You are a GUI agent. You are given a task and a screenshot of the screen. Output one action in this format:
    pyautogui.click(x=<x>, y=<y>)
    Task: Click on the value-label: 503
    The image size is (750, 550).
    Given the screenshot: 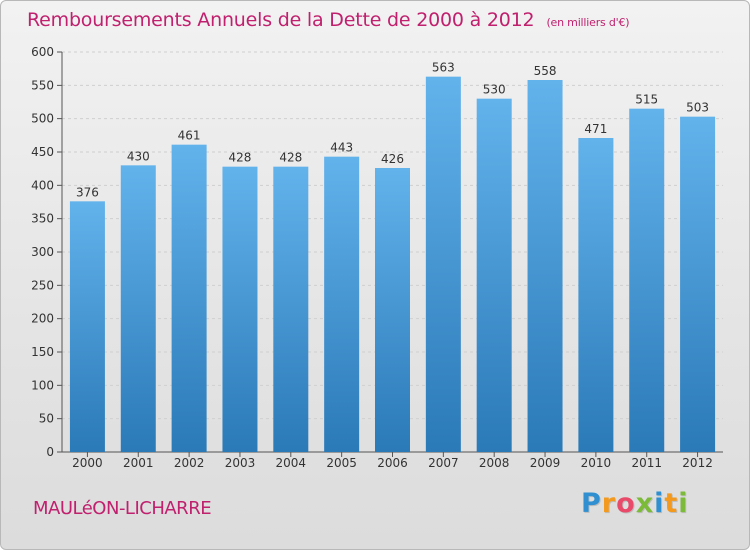 What is the action you would take?
    pyautogui.click(x=697, y=108)
    